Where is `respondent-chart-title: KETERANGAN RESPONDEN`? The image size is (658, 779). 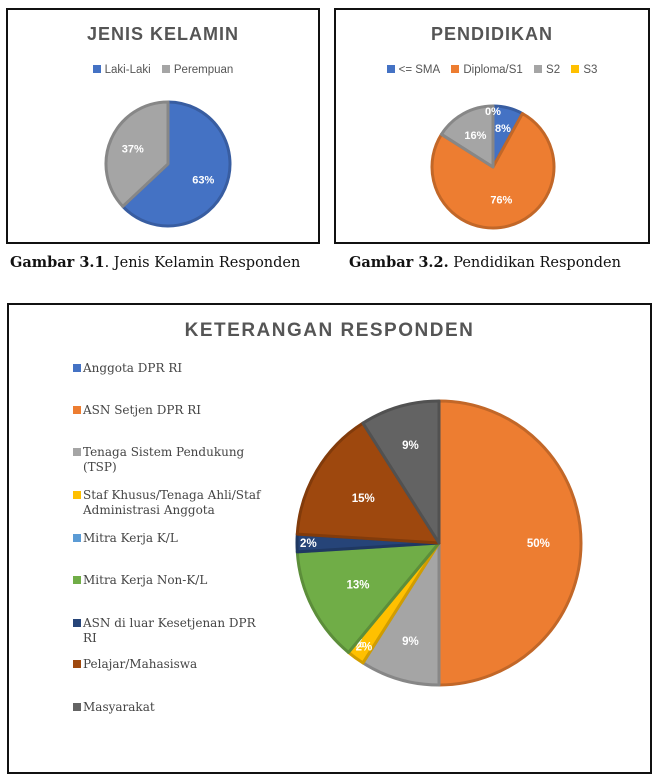 respondent-chart-title: KETERANGAN RESPONDEN is located at coordinates (329, 330).